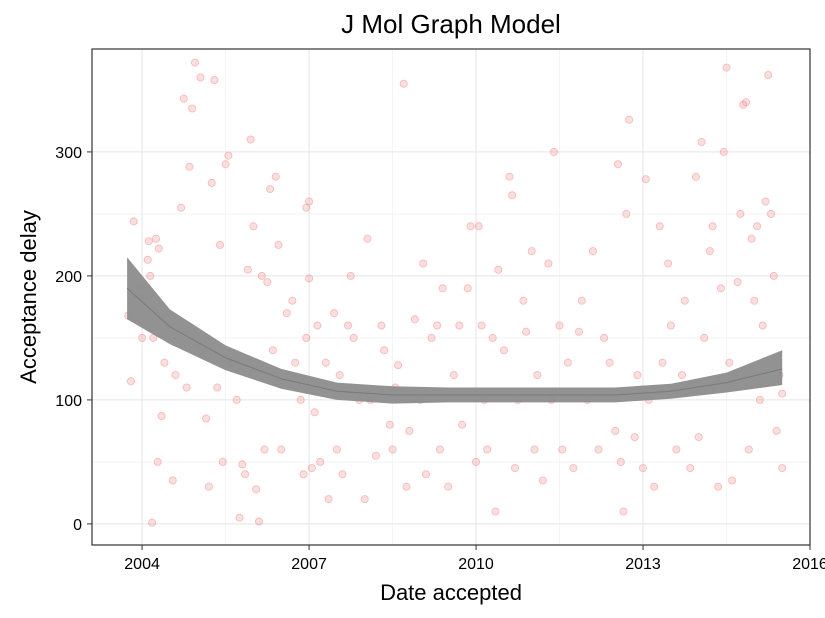 Image resolution: width=825 pixels, height=618 pixels. What do you see at coordinates (142, 564) in the screenshot?
I see `x-tick-label: 2004` at bounding box center [142, 564].